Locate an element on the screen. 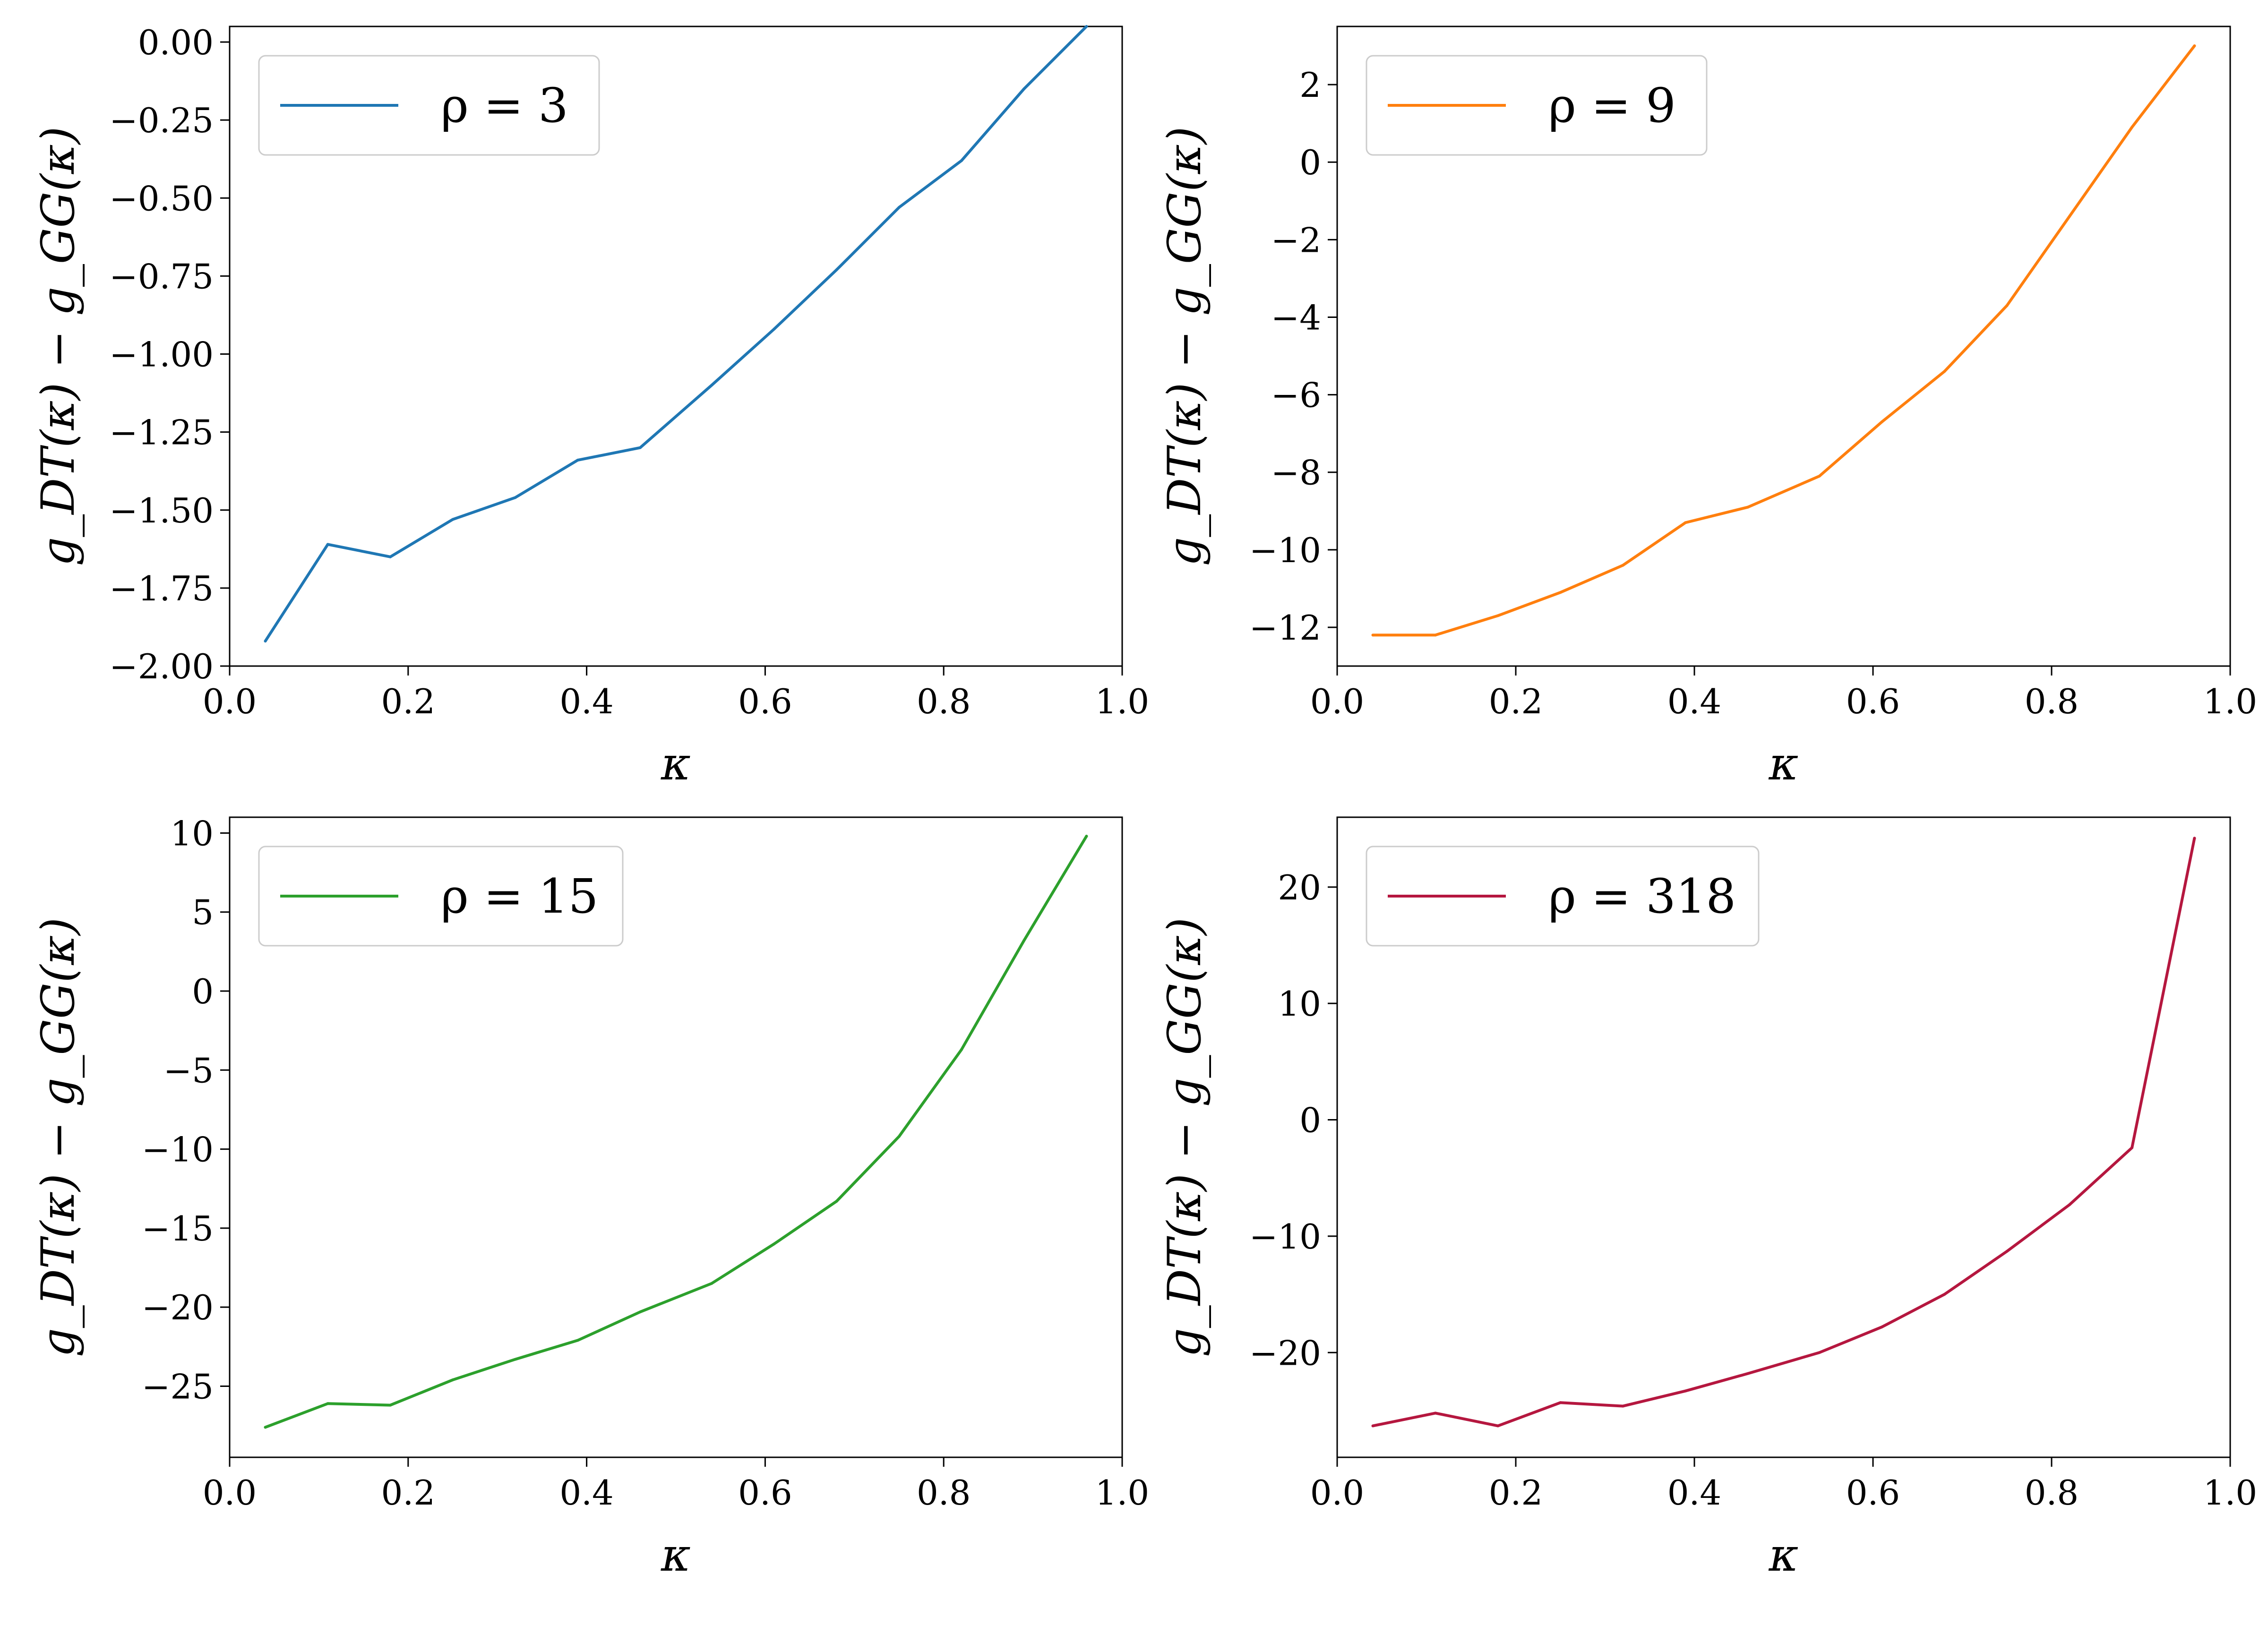 The width and height of the screenshot is (2268, 1625). y-tick-label: −25 is located at coordinates (178, 1386).